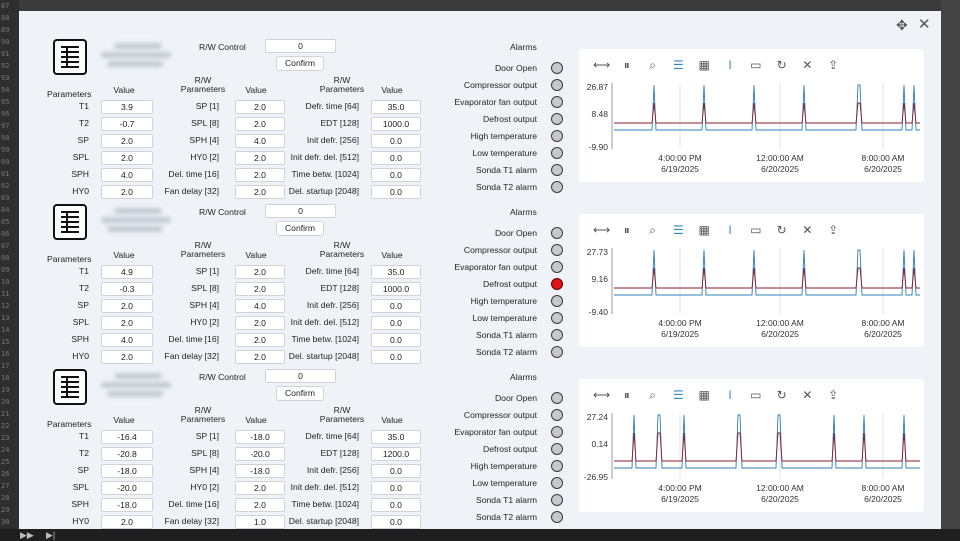 This screenshot has width=960, height=541. What do you see at coordinates (127, 272) in the screenshot?
I see `parameter-value-input: 4.9` at bounding box center [127, 272].